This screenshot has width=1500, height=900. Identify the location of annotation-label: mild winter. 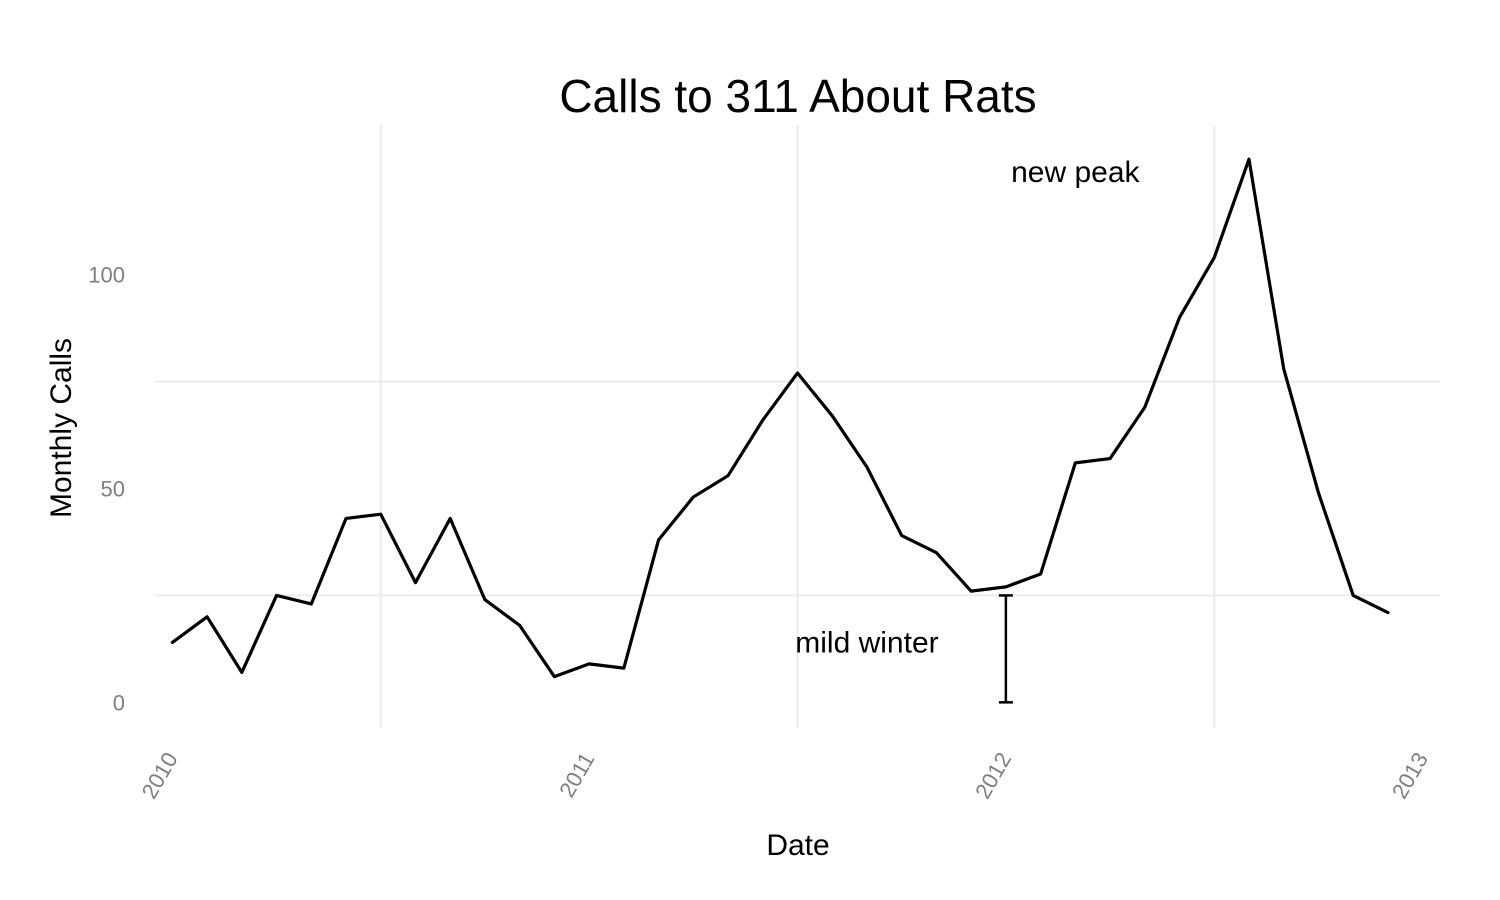
(866, 642).